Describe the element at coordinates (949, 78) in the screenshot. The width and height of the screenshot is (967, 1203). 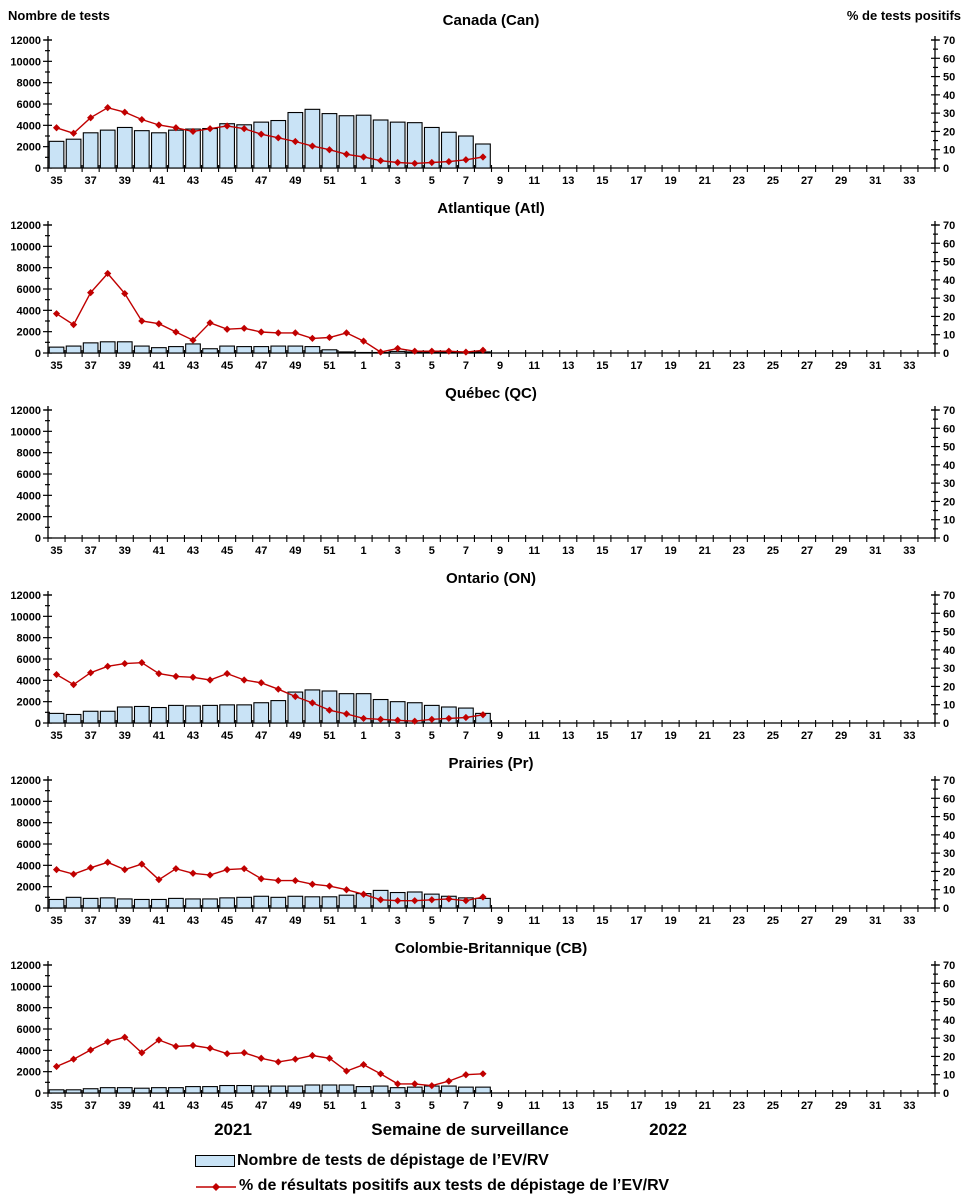
I see `svg-text: 50` at that location.